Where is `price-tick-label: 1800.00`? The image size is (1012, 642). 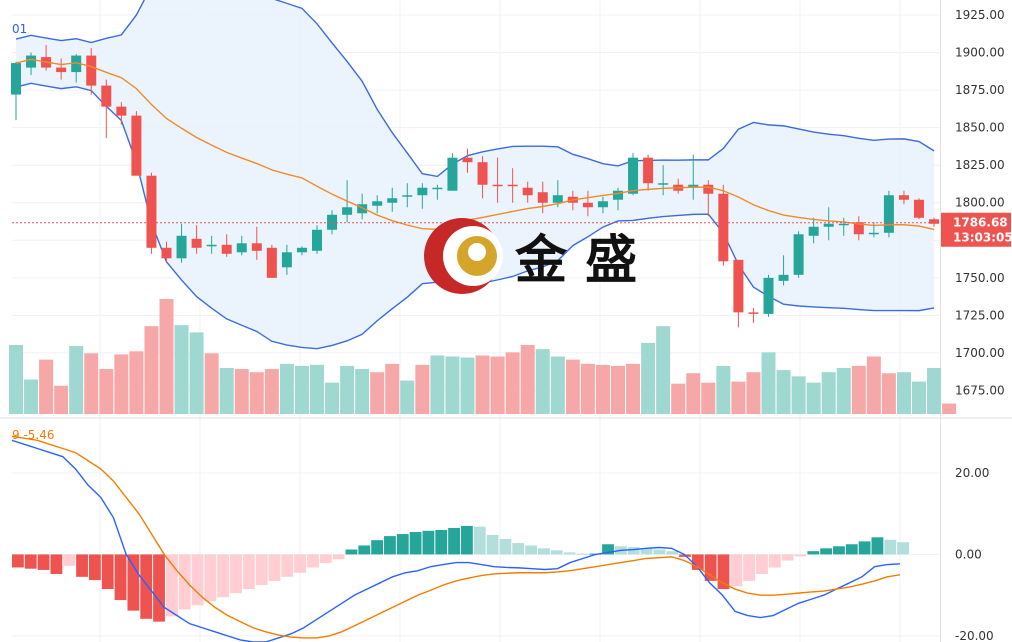
price-tick-label: 1800.00 is located at coordinates (980, 203).